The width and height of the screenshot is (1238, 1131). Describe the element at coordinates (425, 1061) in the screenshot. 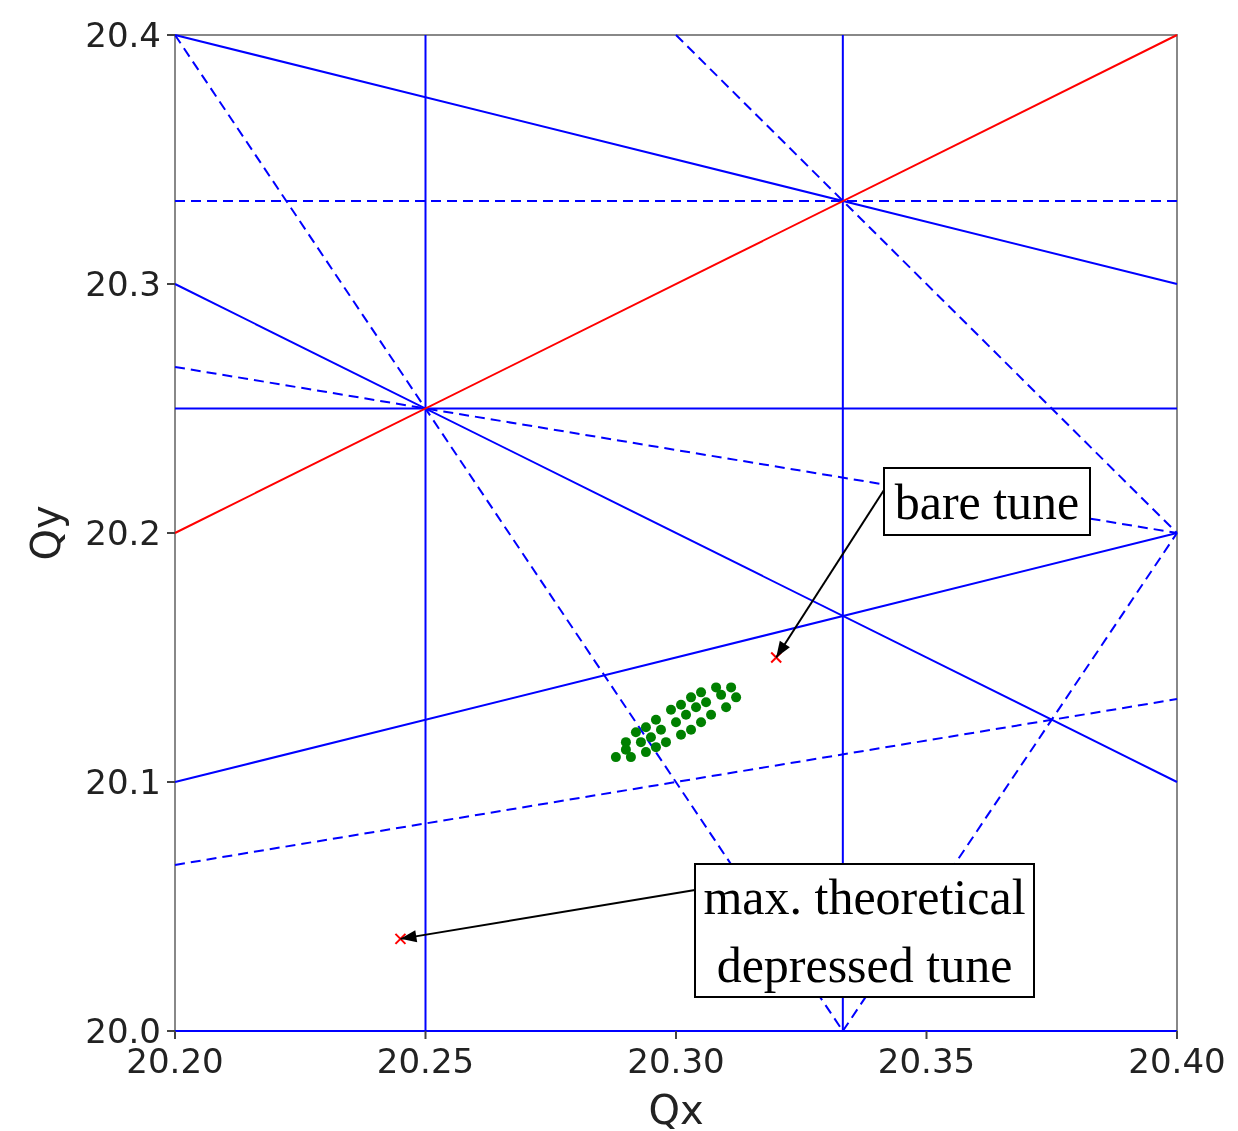

I see `x-tick-label: 20.25` at that location.